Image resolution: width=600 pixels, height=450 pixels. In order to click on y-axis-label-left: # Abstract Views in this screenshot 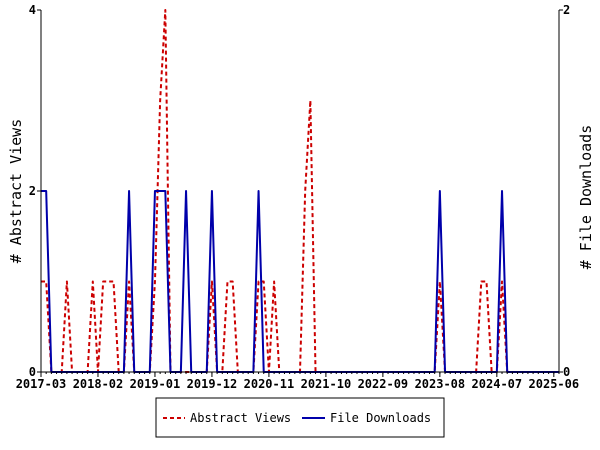, I will do `click(16, 191)`.